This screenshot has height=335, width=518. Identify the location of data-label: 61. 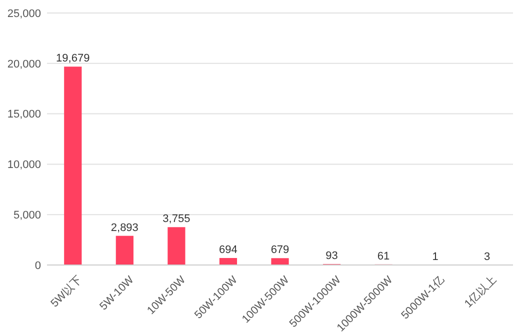
(383, 256).